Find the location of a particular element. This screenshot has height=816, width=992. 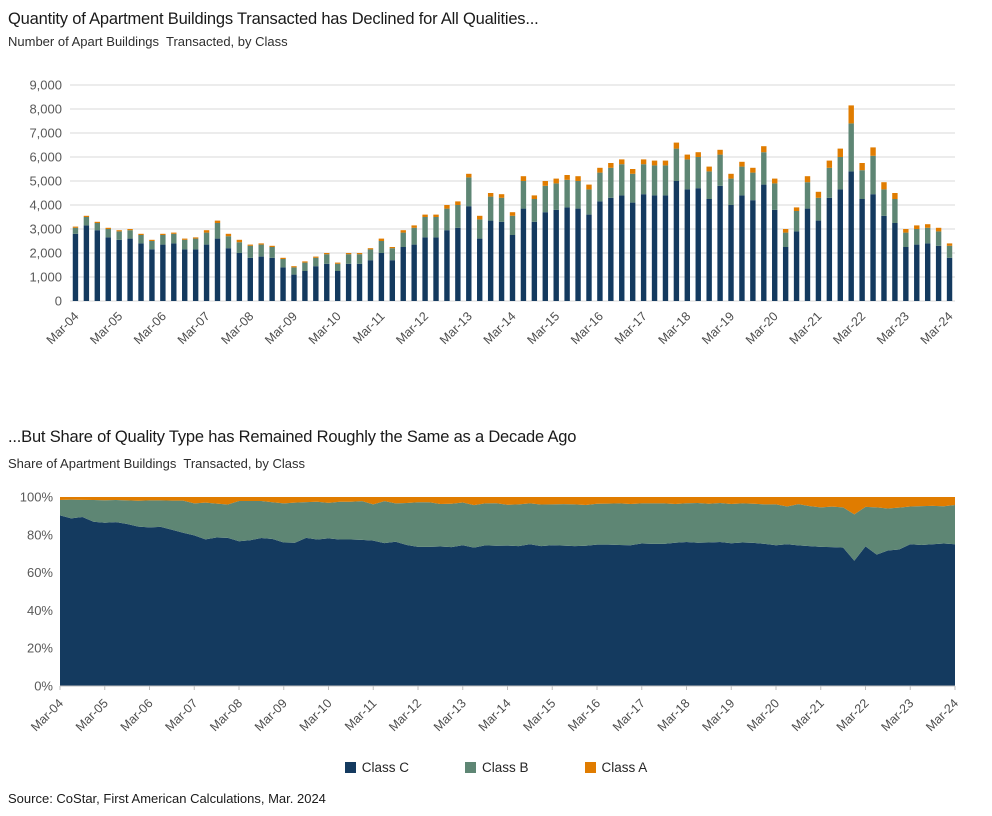

svg-text: Mar-07 is located at coordinates (194, 328).